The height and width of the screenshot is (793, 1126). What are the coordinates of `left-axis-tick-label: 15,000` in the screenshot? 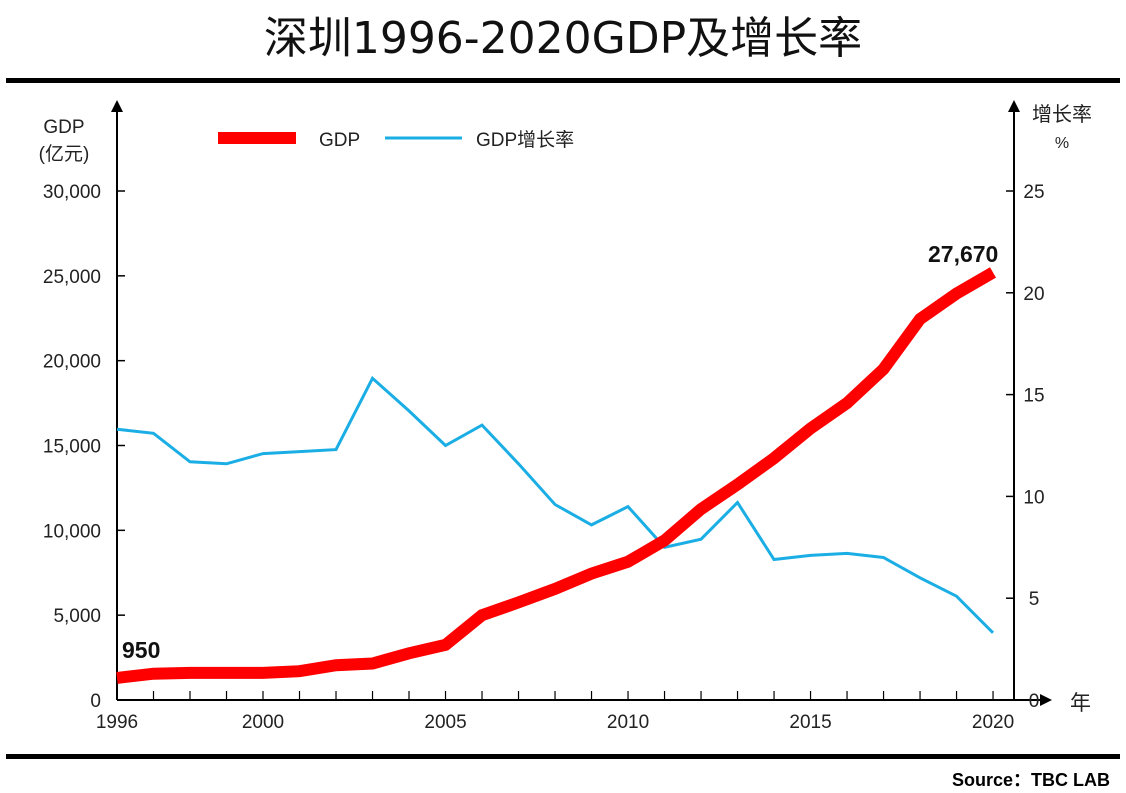 It's located at (72, 447).